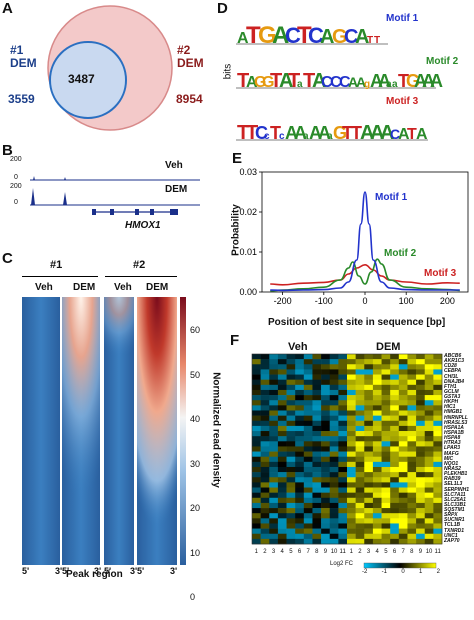 The width and height of the screenshot is (474, 620). Describe the element at coordinates (248, 292) in the screenshot. I see `e-ytick-label: 0.00` at that location.